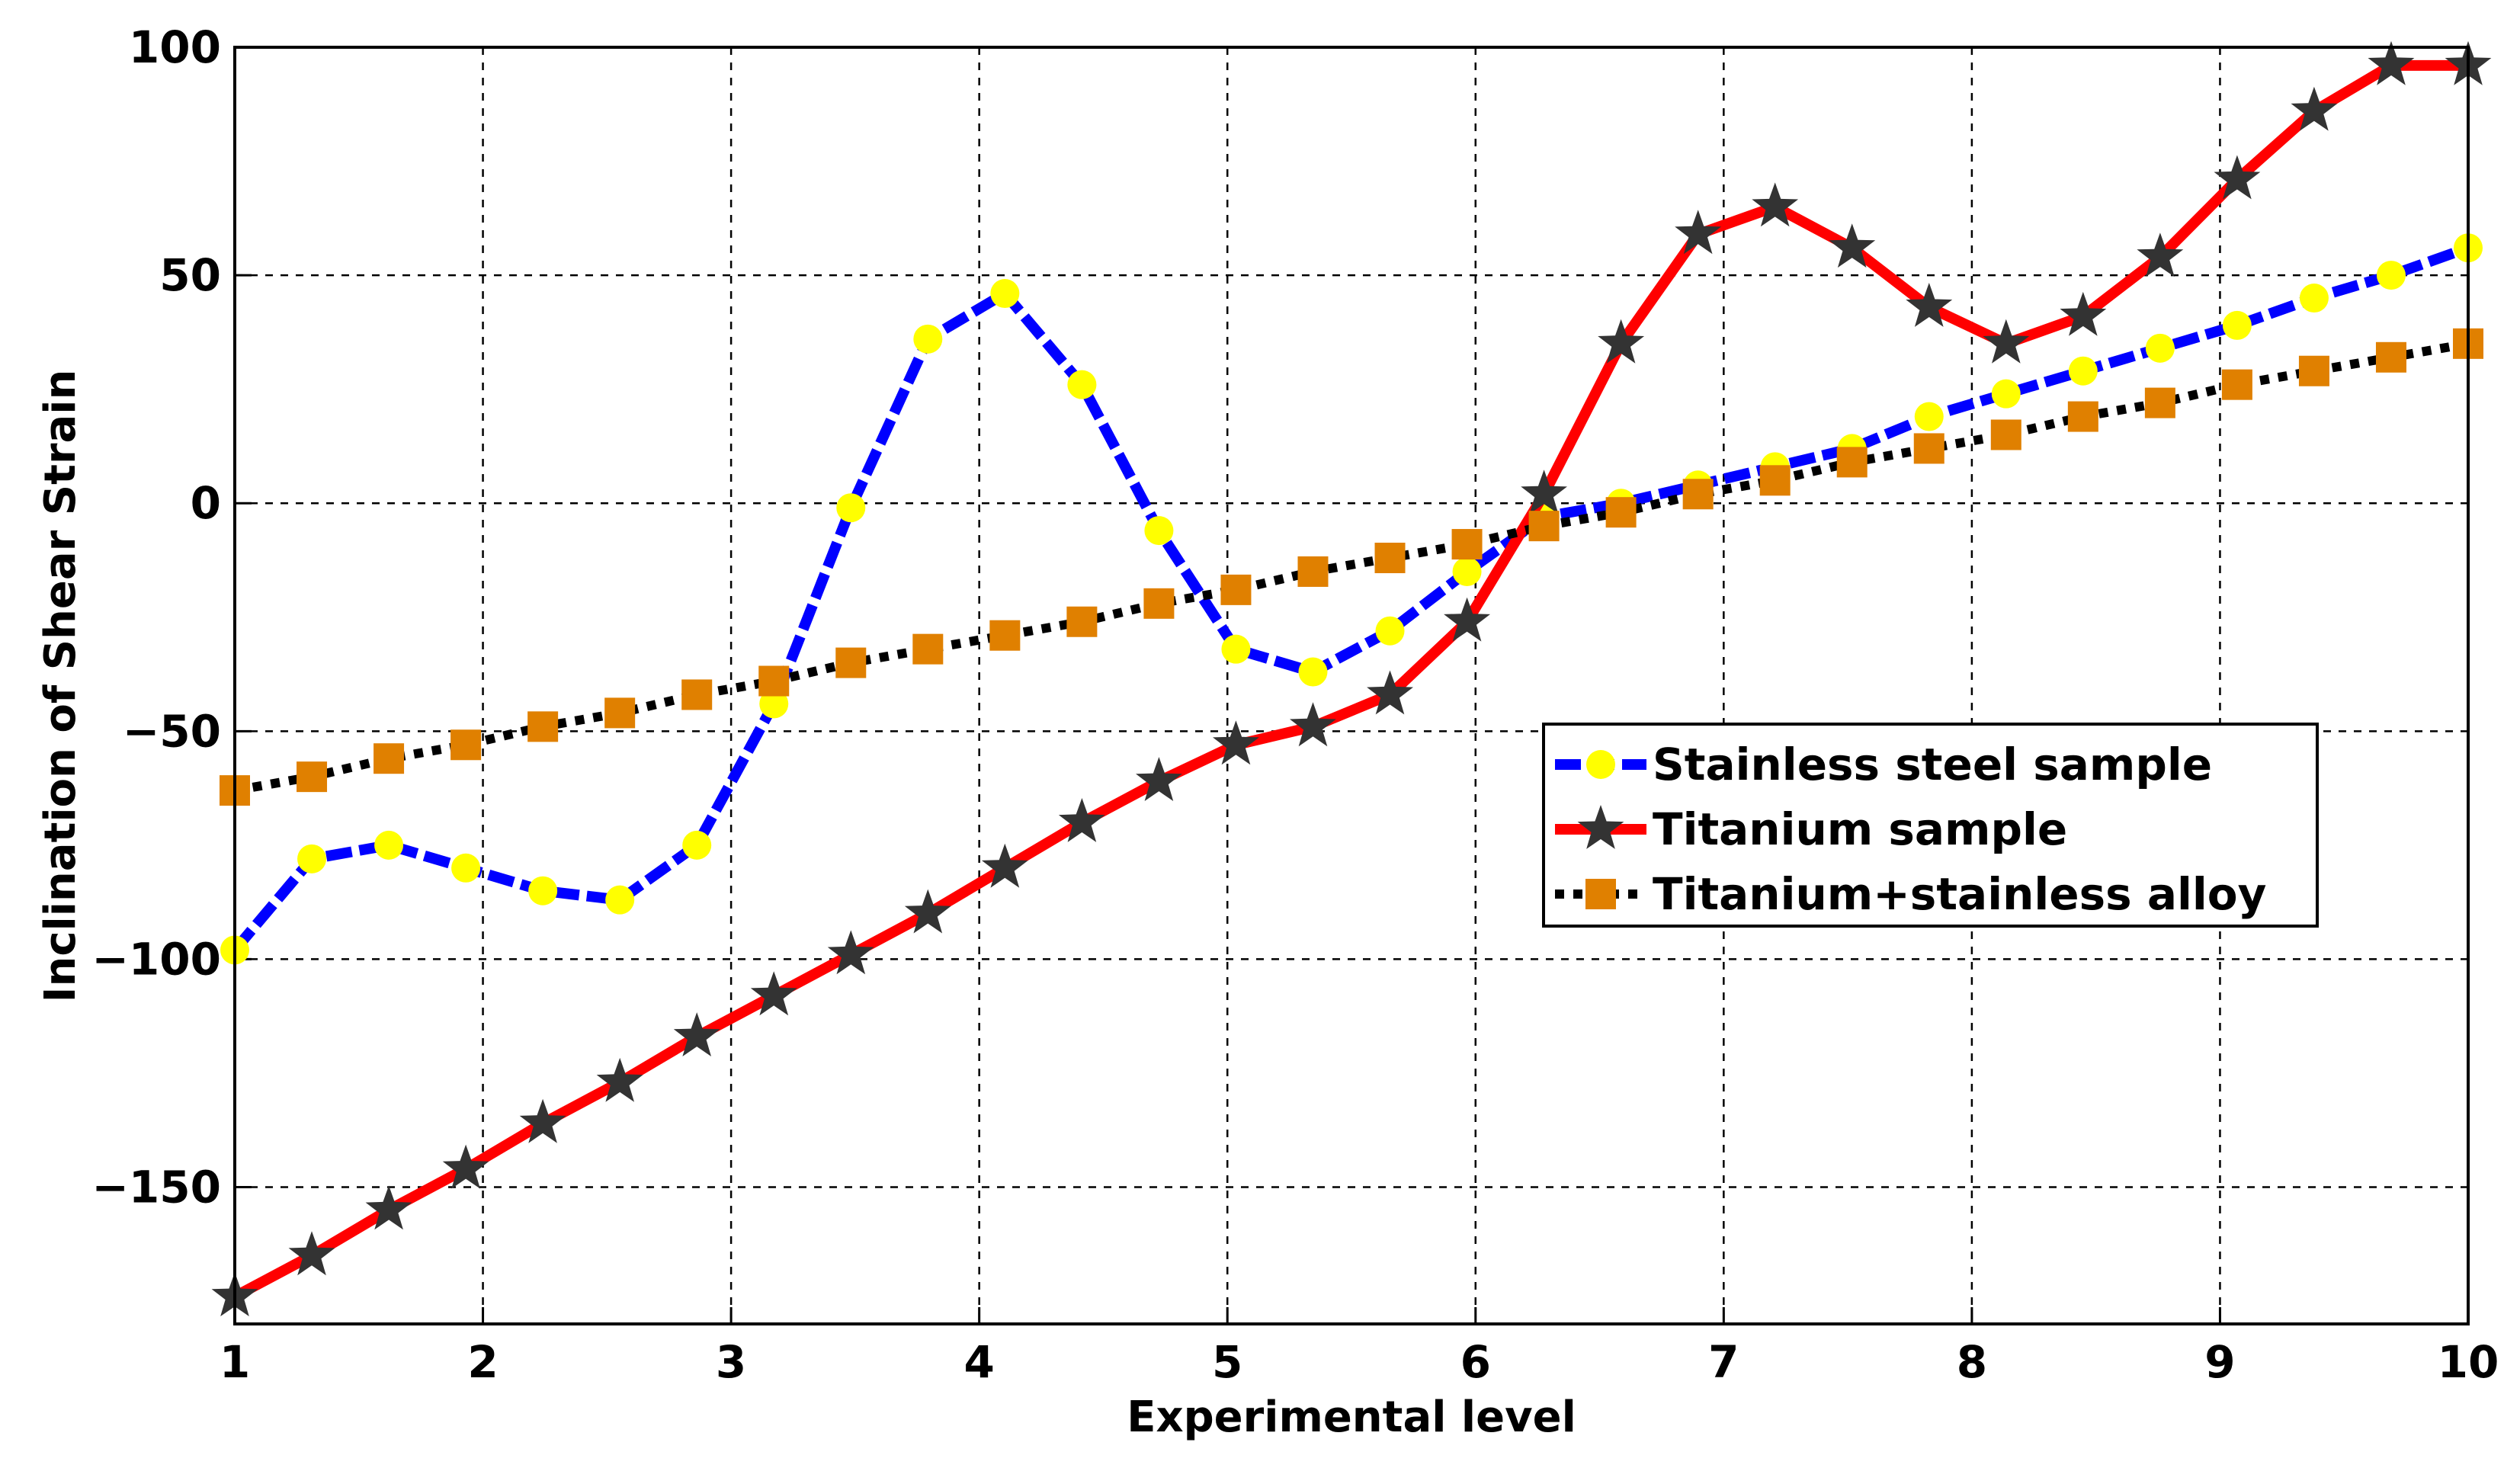 This screenshot has width=2520, height=1468. Describe the element at coordinates (156, 1187) in the screenshot. I see `y-tick-label: −150` at that location.